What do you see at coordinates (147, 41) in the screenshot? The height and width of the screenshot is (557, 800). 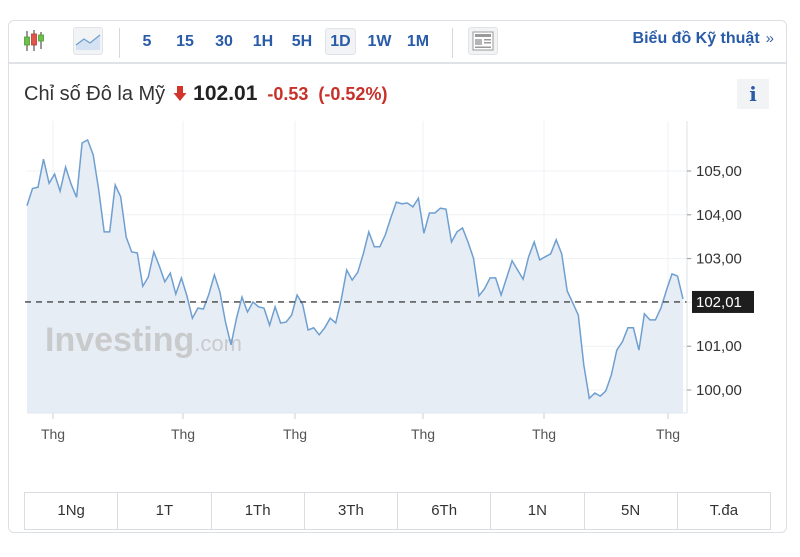 I see `timeframe-5: 5` at bounding box center [147, 41].